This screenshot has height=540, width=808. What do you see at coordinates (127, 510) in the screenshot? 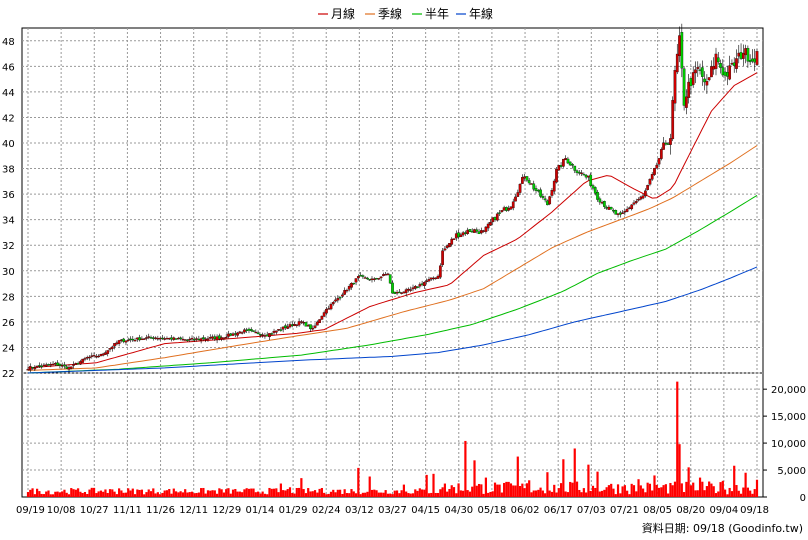
I see `date-tick-label: 11/11` at bounding box center [127, 510].